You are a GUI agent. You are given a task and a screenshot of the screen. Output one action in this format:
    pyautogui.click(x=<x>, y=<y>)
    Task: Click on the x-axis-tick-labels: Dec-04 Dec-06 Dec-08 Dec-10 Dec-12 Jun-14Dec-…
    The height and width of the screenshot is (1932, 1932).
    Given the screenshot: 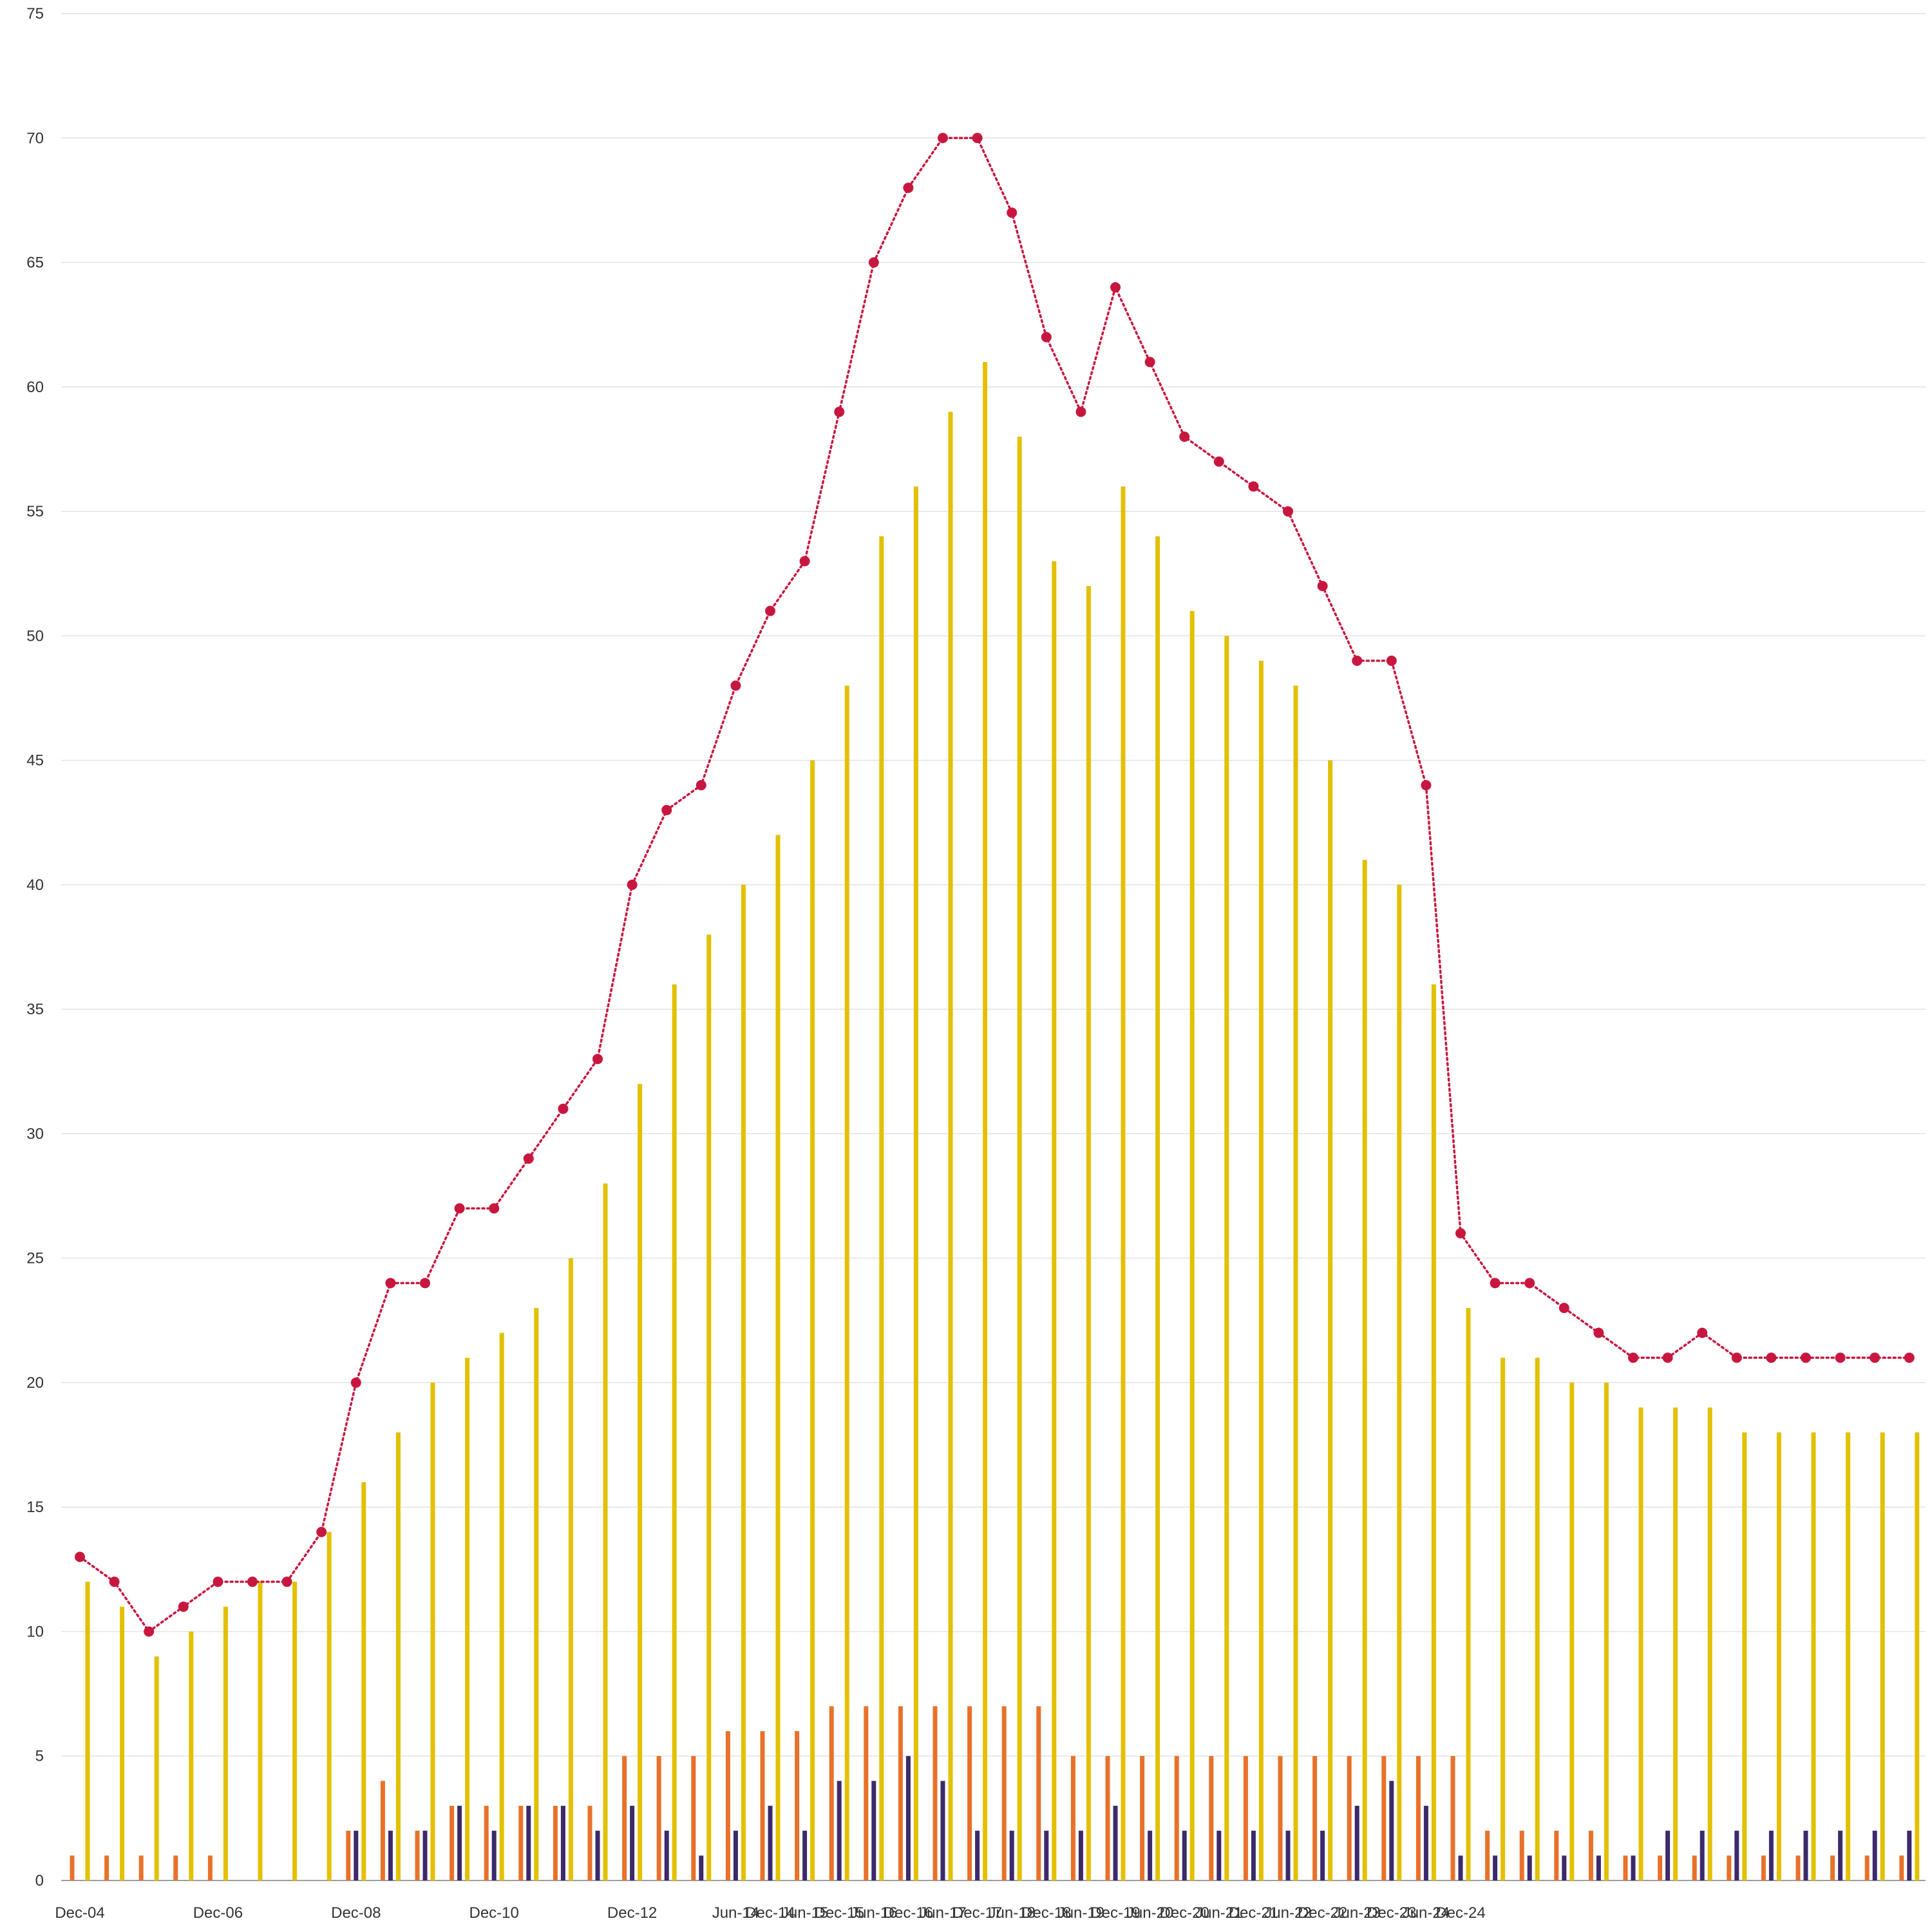 What is the action you would take?
    pyautogui.click(x=770, y=1913)
    